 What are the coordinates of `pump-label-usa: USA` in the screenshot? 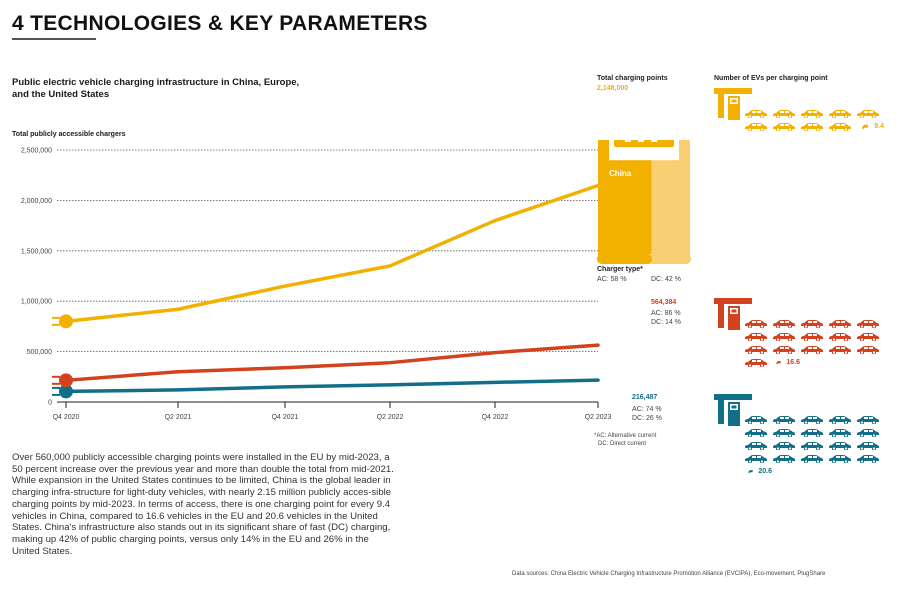 It's located at (610, 363).